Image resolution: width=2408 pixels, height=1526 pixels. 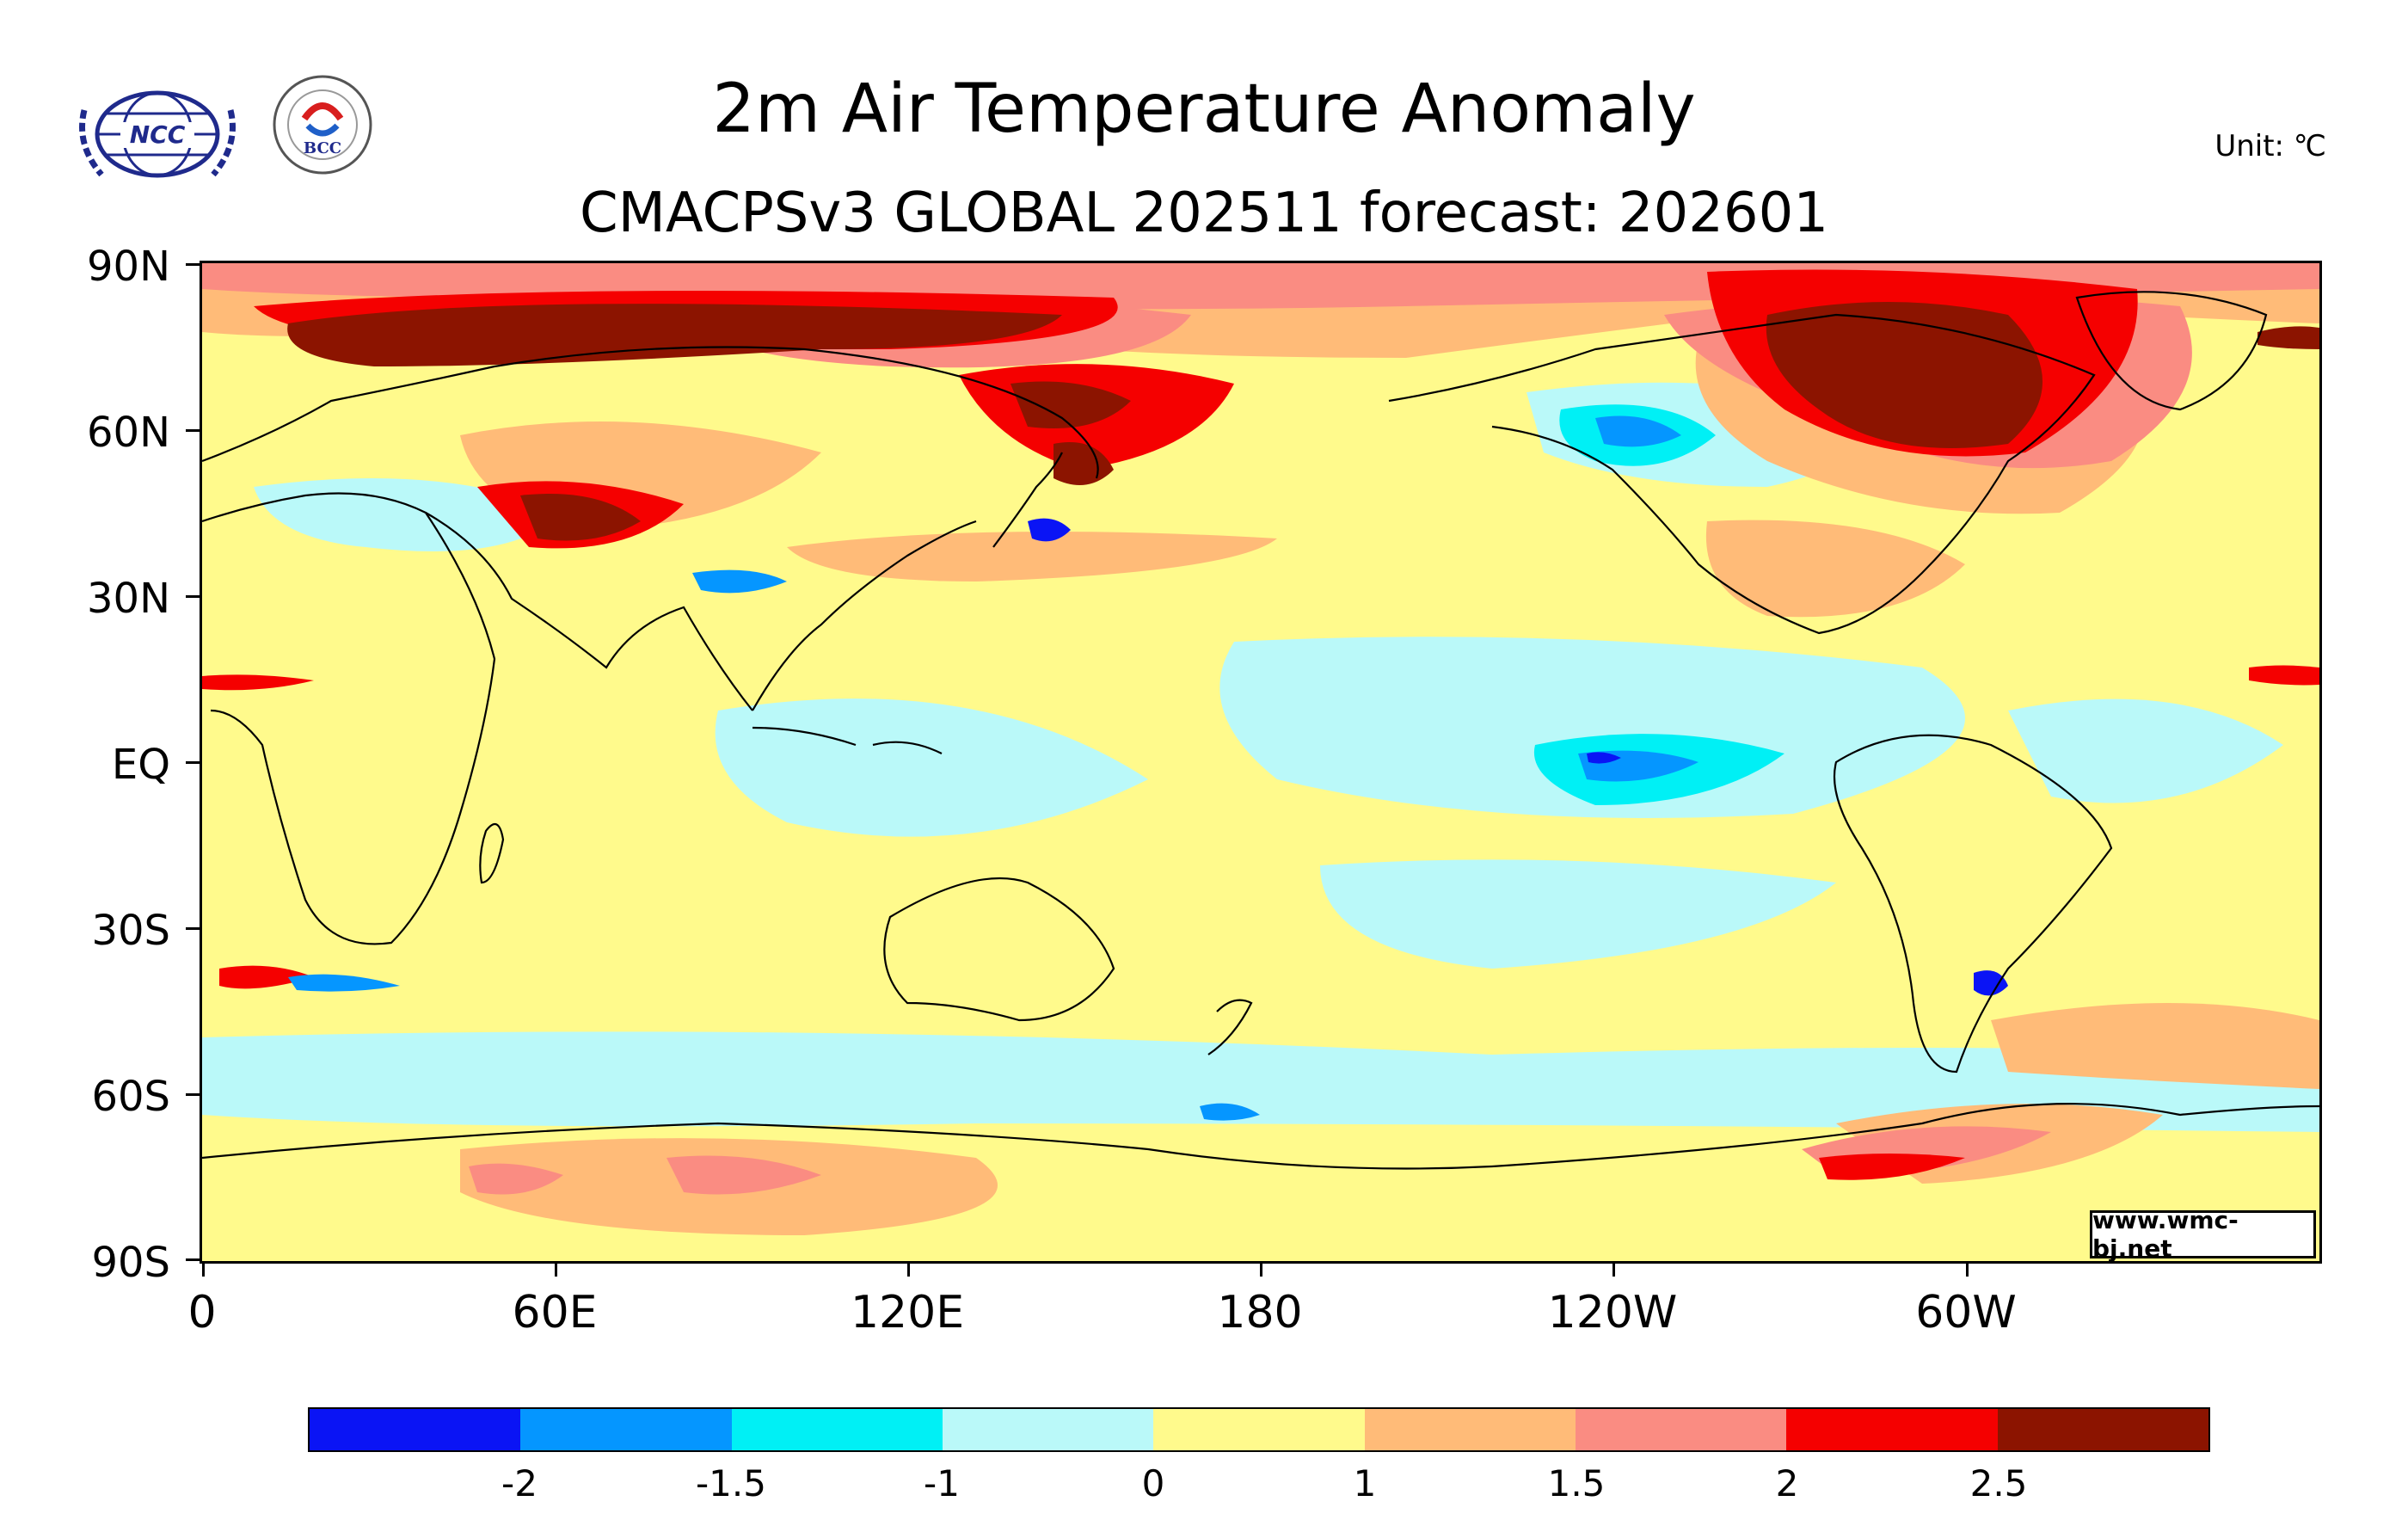 What do you see at coordinates (130, 1097) in the screenshot?
I see `lat-label-60s: 60S` at bounding box center [130, 1097].